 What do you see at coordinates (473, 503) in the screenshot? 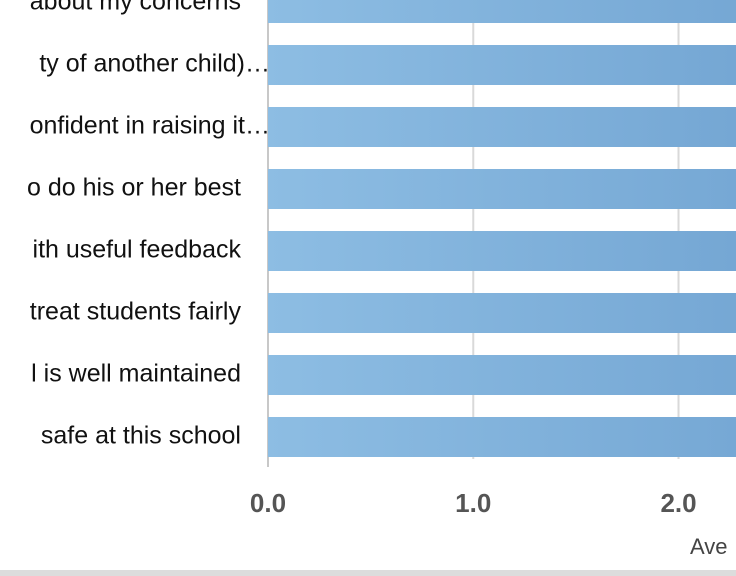
I see `x-tick-label: 1.0` at bounding box center [473, 503].